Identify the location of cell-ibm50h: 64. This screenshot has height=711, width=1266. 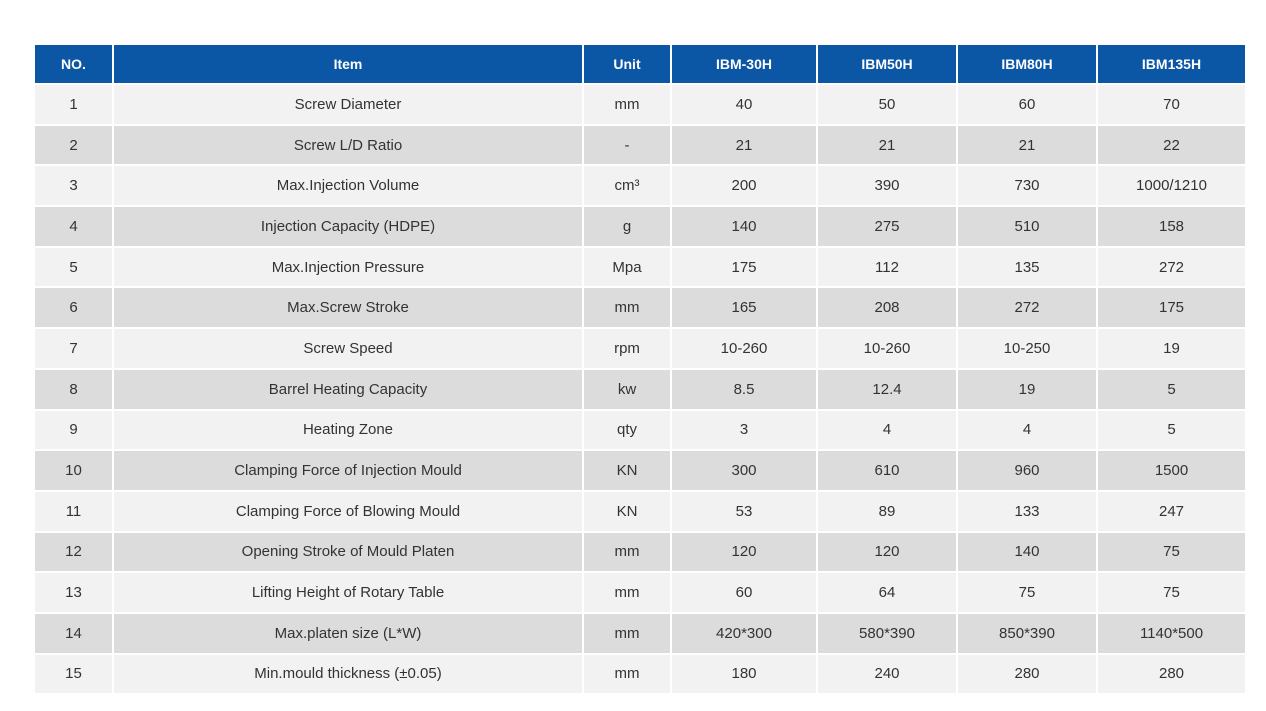
(887, 593).